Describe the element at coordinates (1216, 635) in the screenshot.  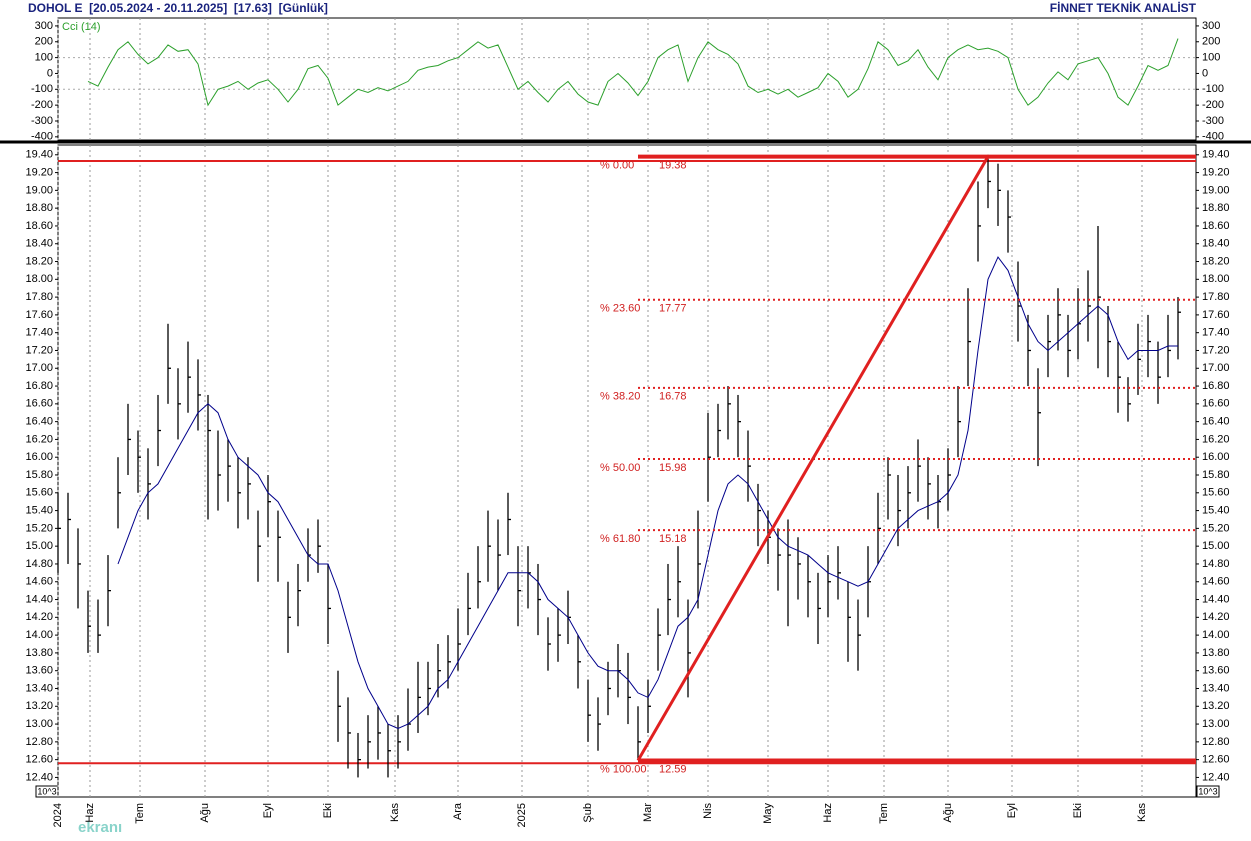
I see `y-tick-label: 14.00` at that location.